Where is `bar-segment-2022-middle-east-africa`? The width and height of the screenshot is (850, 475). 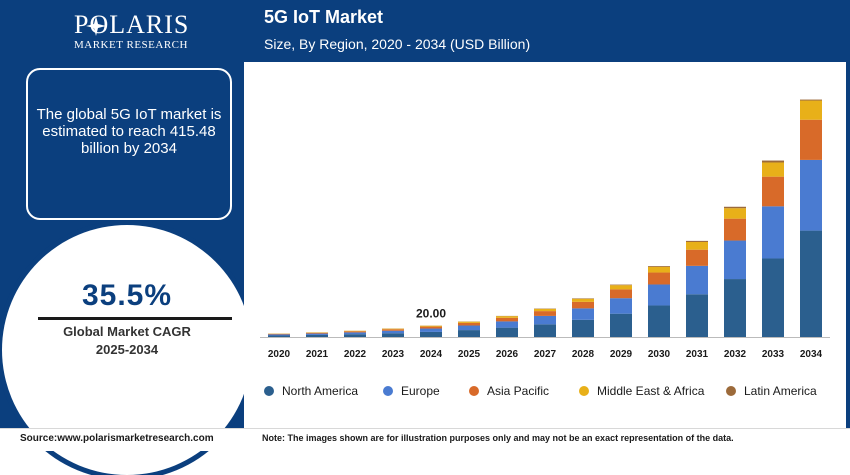 bar-segment-2022-middle-east-africa is located at coordinates (355, 331).